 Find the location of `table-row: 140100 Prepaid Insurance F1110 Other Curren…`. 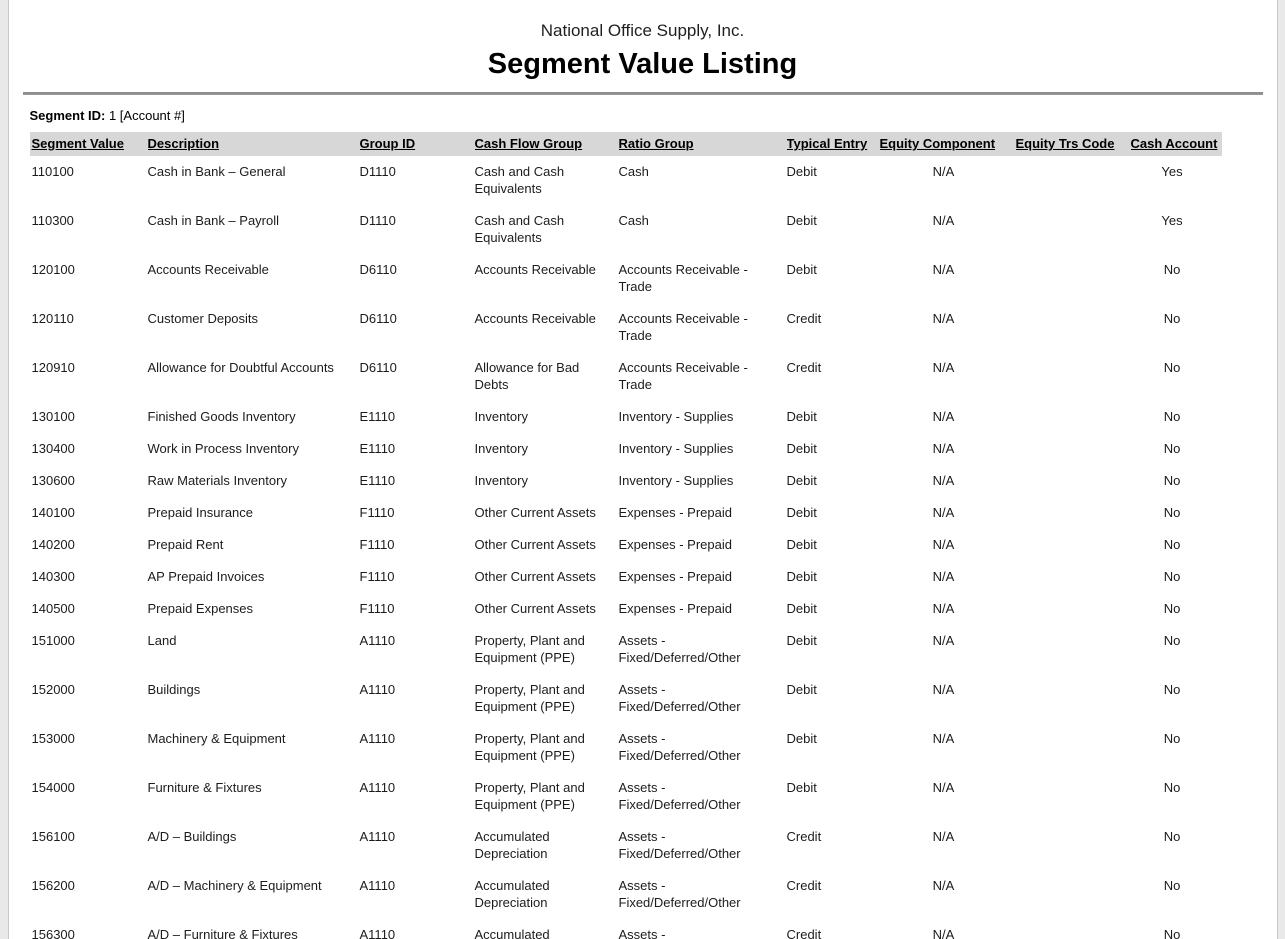

table-row: 140100 Prepaid Insurance F1110 Other Curren… is located at coordinates (626, 513).